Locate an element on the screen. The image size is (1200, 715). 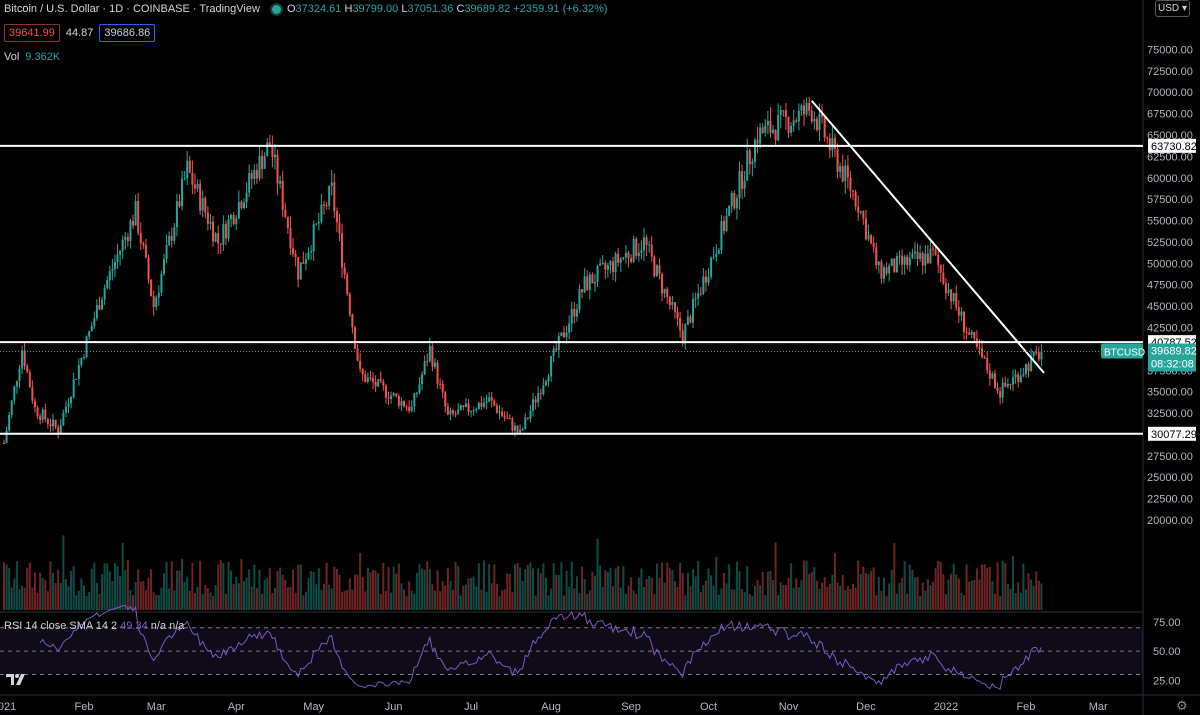
gear-icon: ⚙ is located at coordinates (1182, 705).